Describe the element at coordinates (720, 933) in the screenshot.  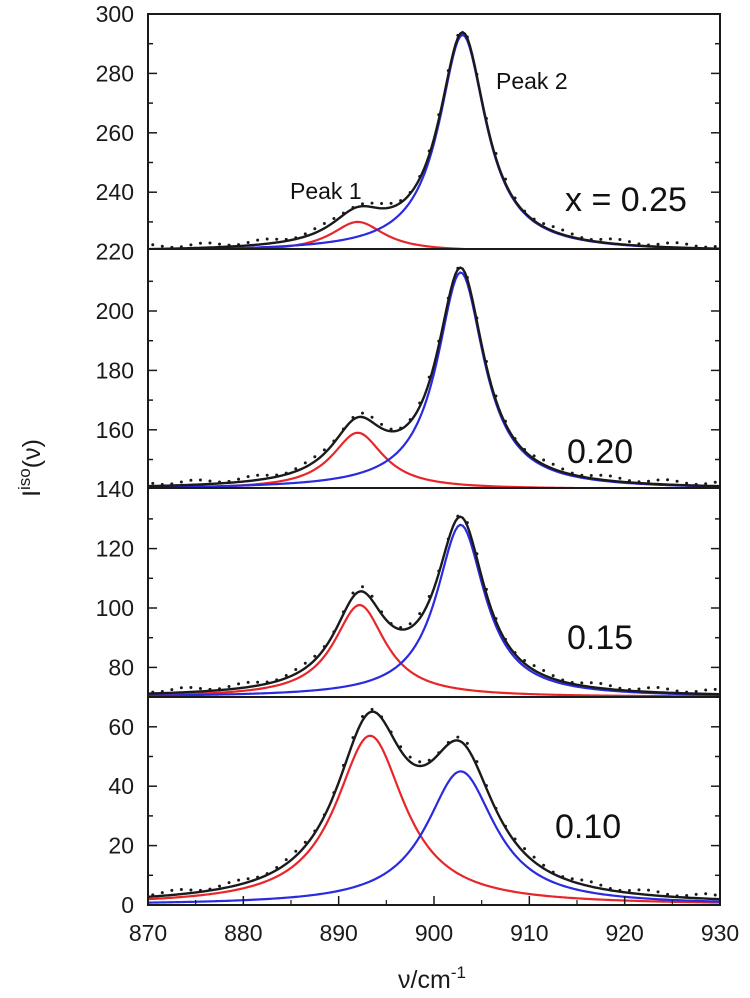
I see `x-tick-label: 930` at that location.